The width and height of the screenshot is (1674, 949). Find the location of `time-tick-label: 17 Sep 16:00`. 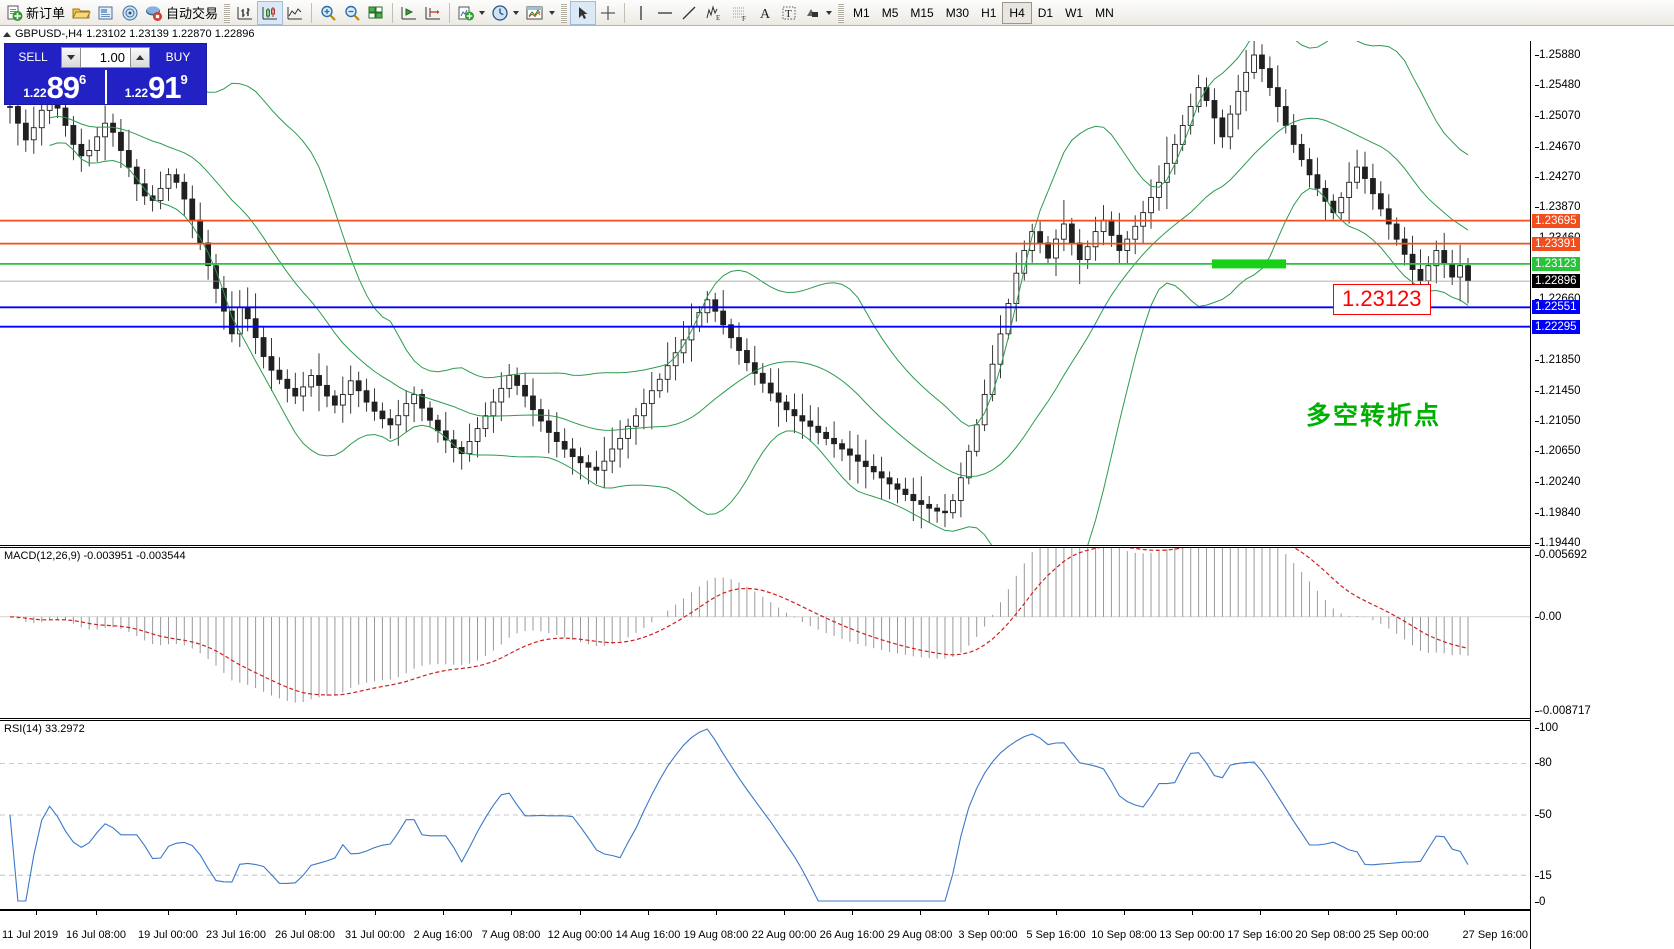

time-tick-label: 17 Sep 16:00 is located at coordinates (1260, 935).